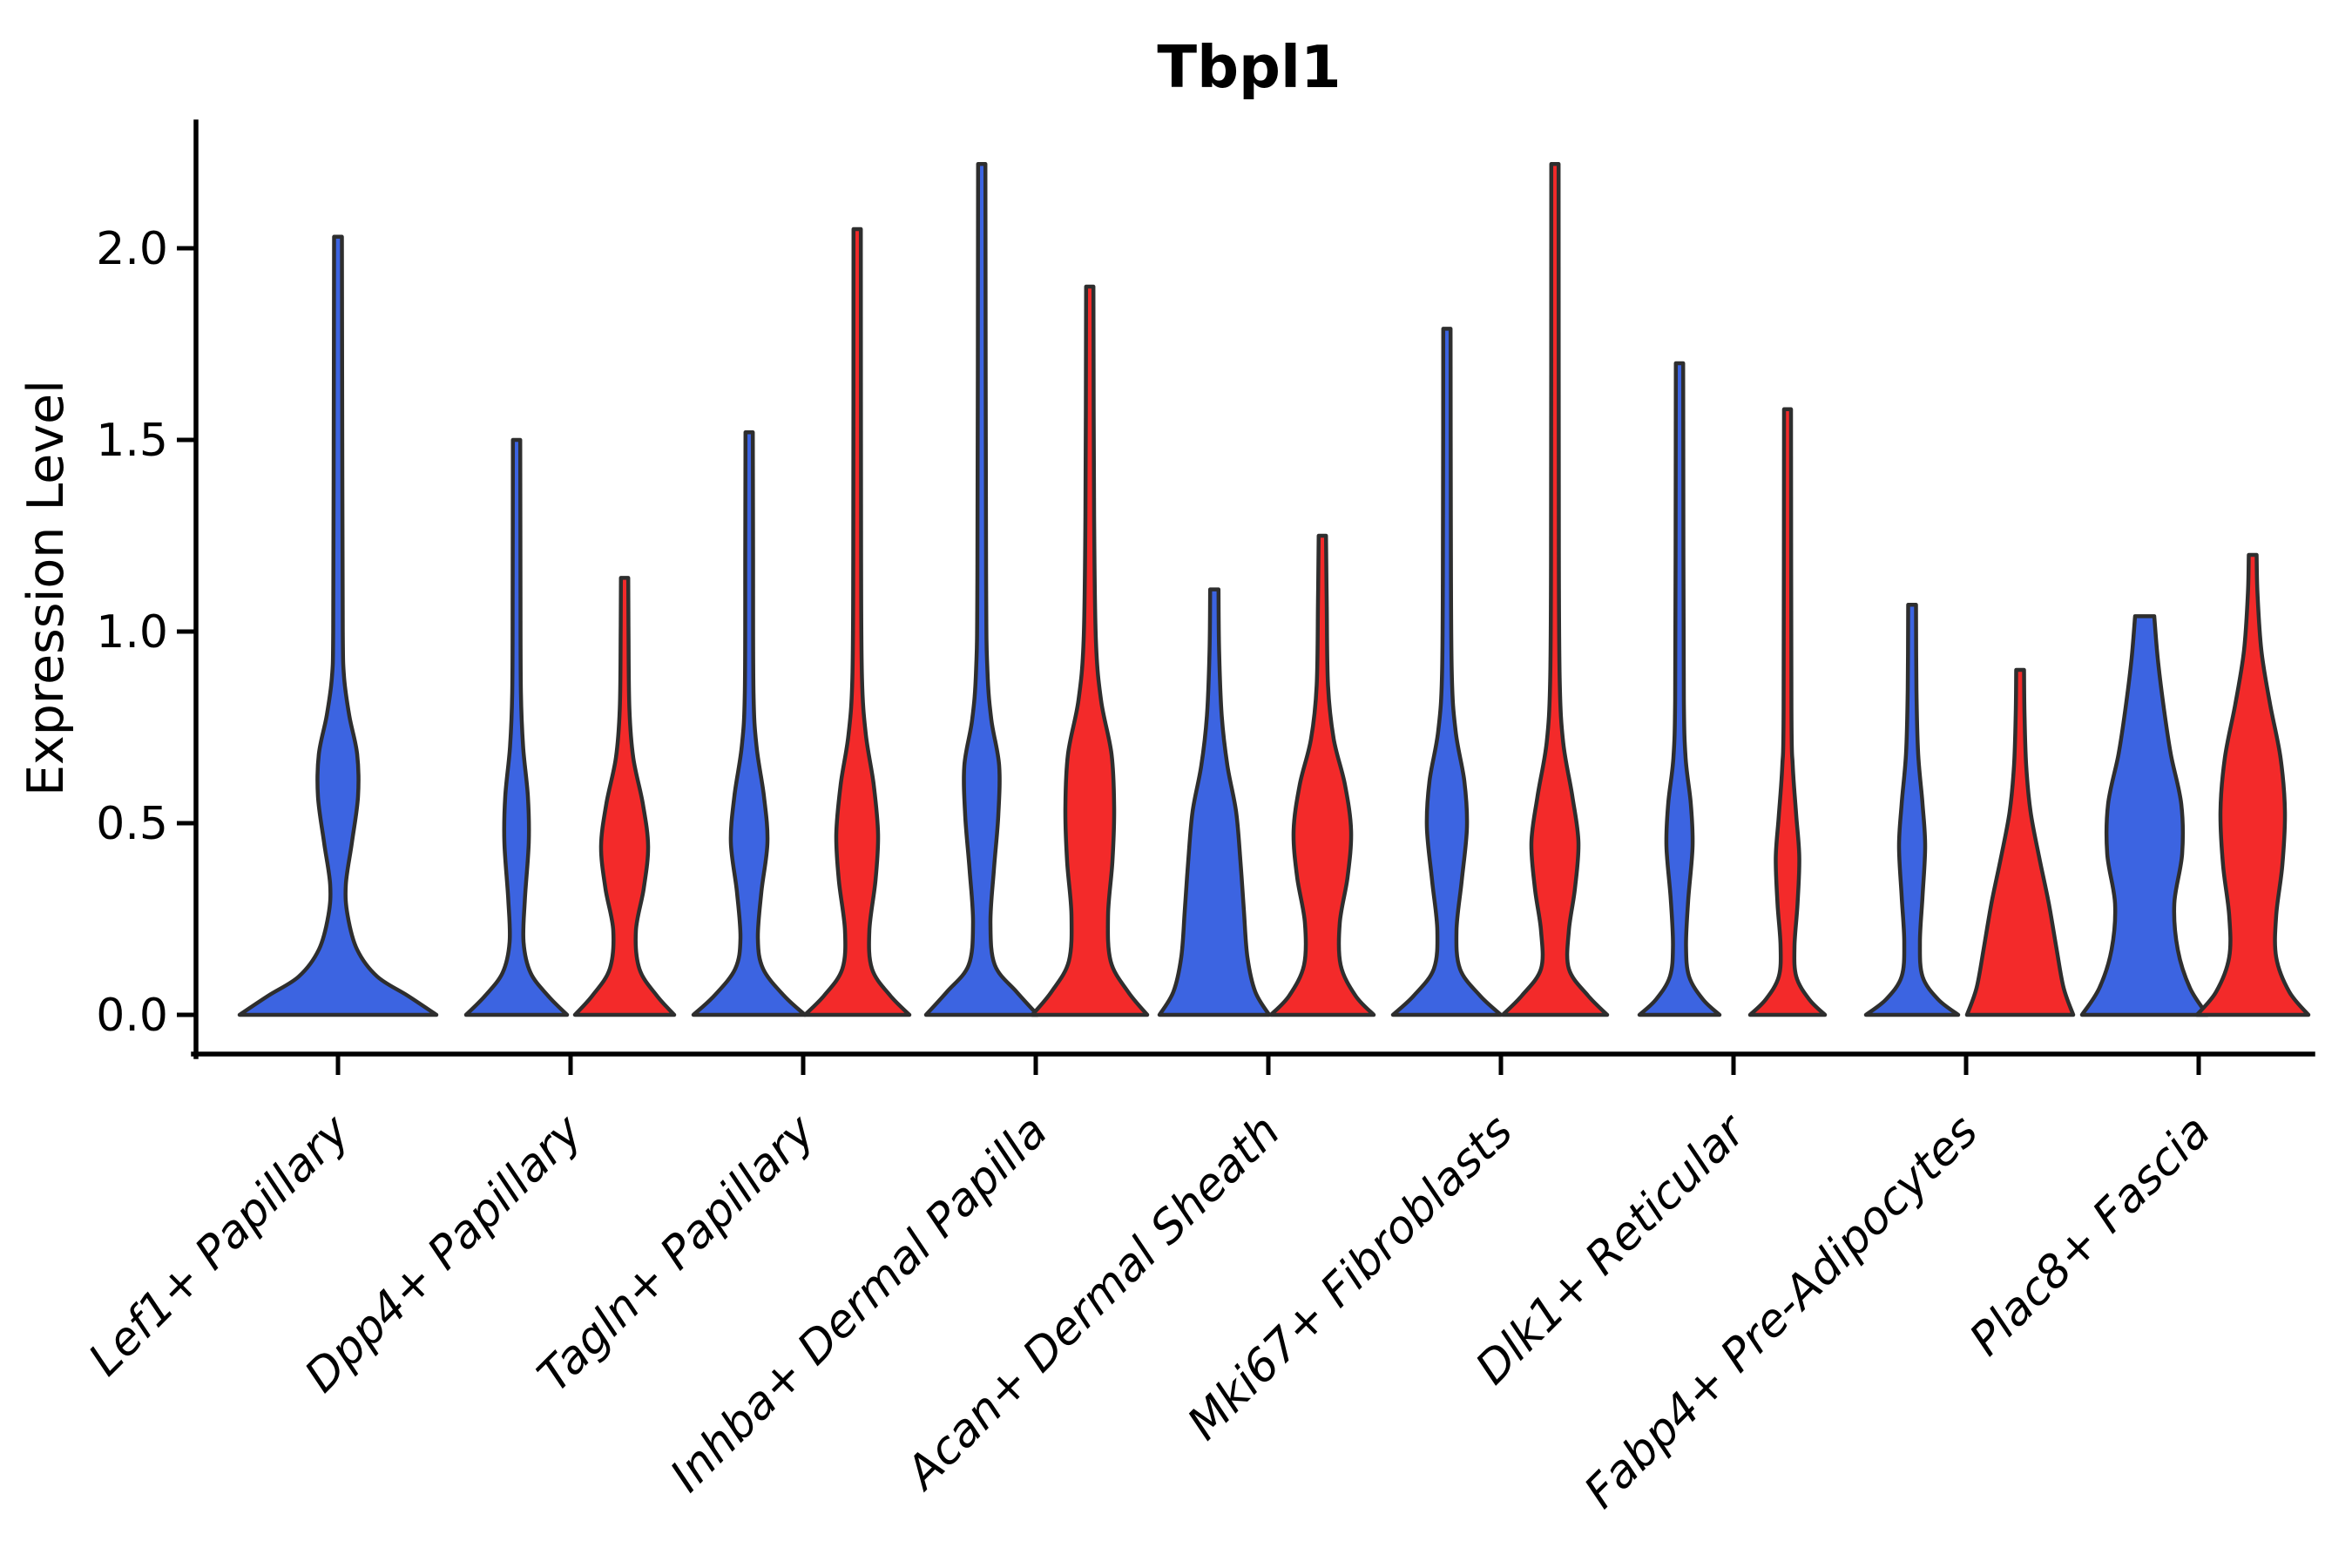  I want to click on violin-plac8-fascia-red, so click(2252, 785).